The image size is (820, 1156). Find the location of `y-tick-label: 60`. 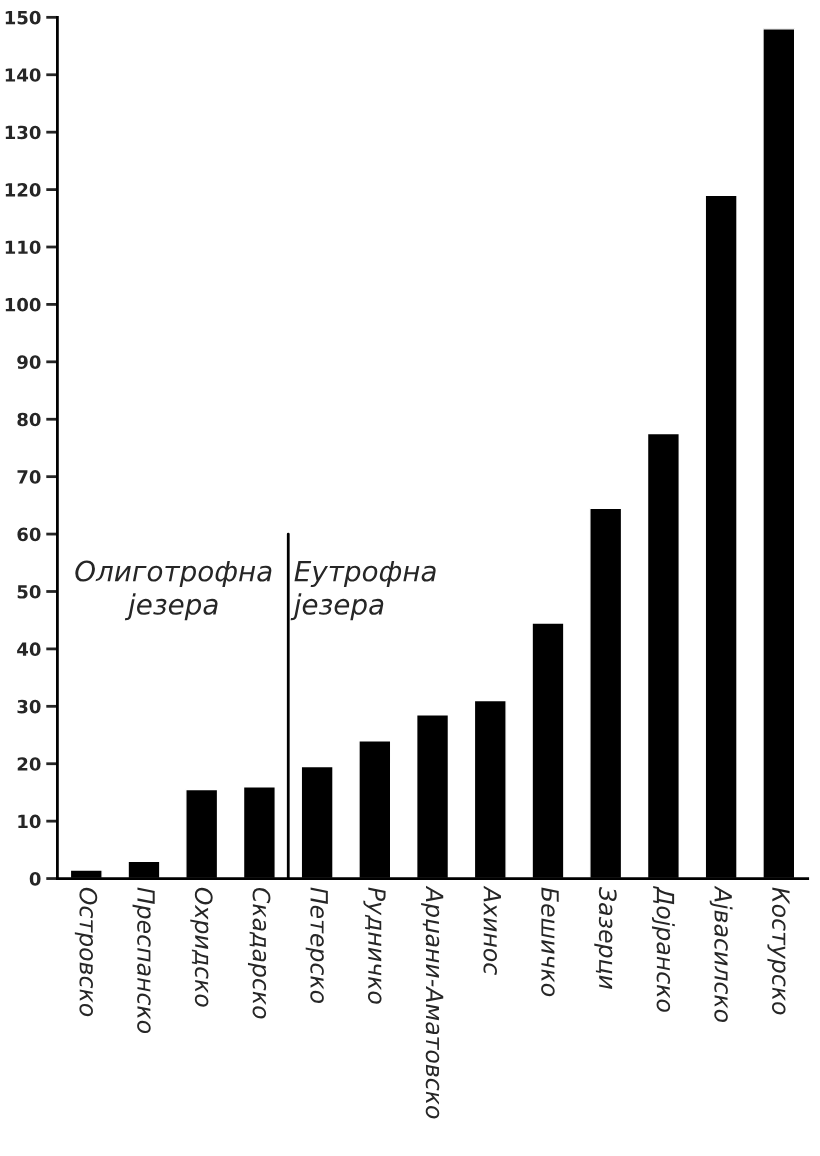

y-tick-label: 60 is located at coordinates (29, 534).